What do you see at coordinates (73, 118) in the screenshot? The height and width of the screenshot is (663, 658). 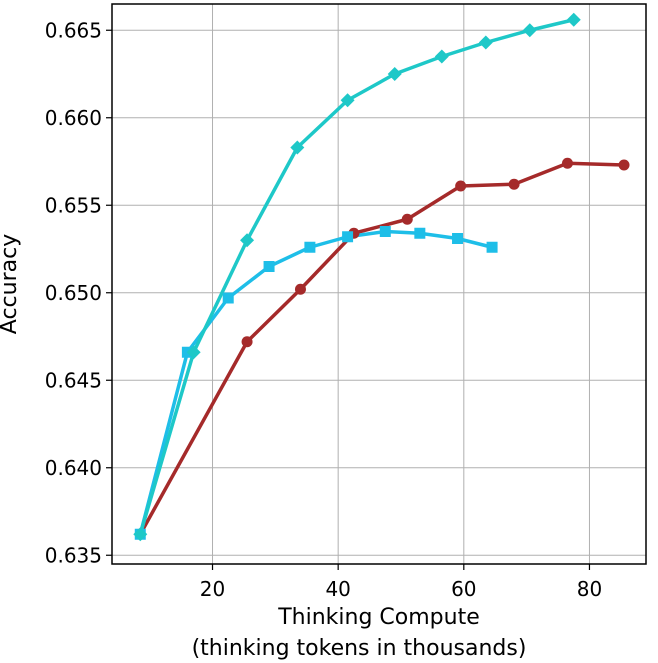 I see `y-tick-label: 0.660` at bounding box center [73, 118].